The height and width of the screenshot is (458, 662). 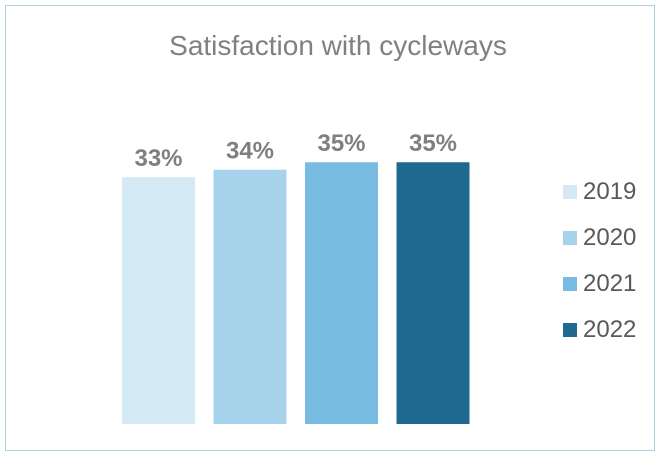 I want to click on legend-item-2019: 2019, so click(x=600, y=191).